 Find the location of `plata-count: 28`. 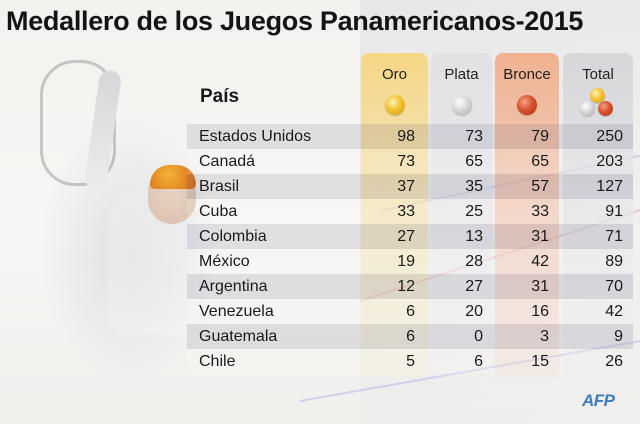

plata-count: 28 is located at coordinates (474, 261).